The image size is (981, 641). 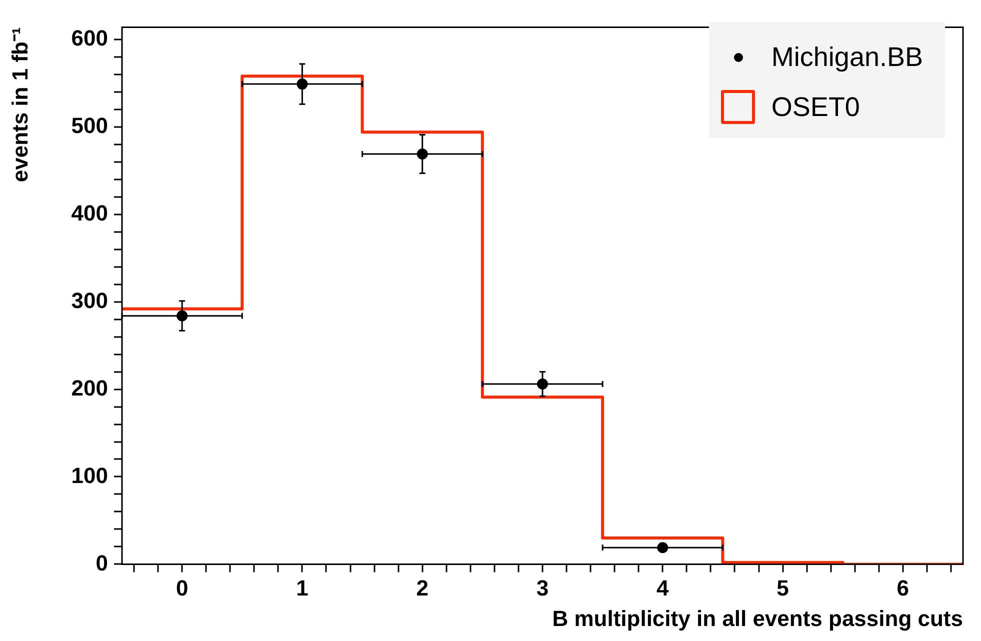 What do you see at coordinates (102, 563) in the screenshot?
I see `y-tick-label: 0` at bounding box center [102, 563].